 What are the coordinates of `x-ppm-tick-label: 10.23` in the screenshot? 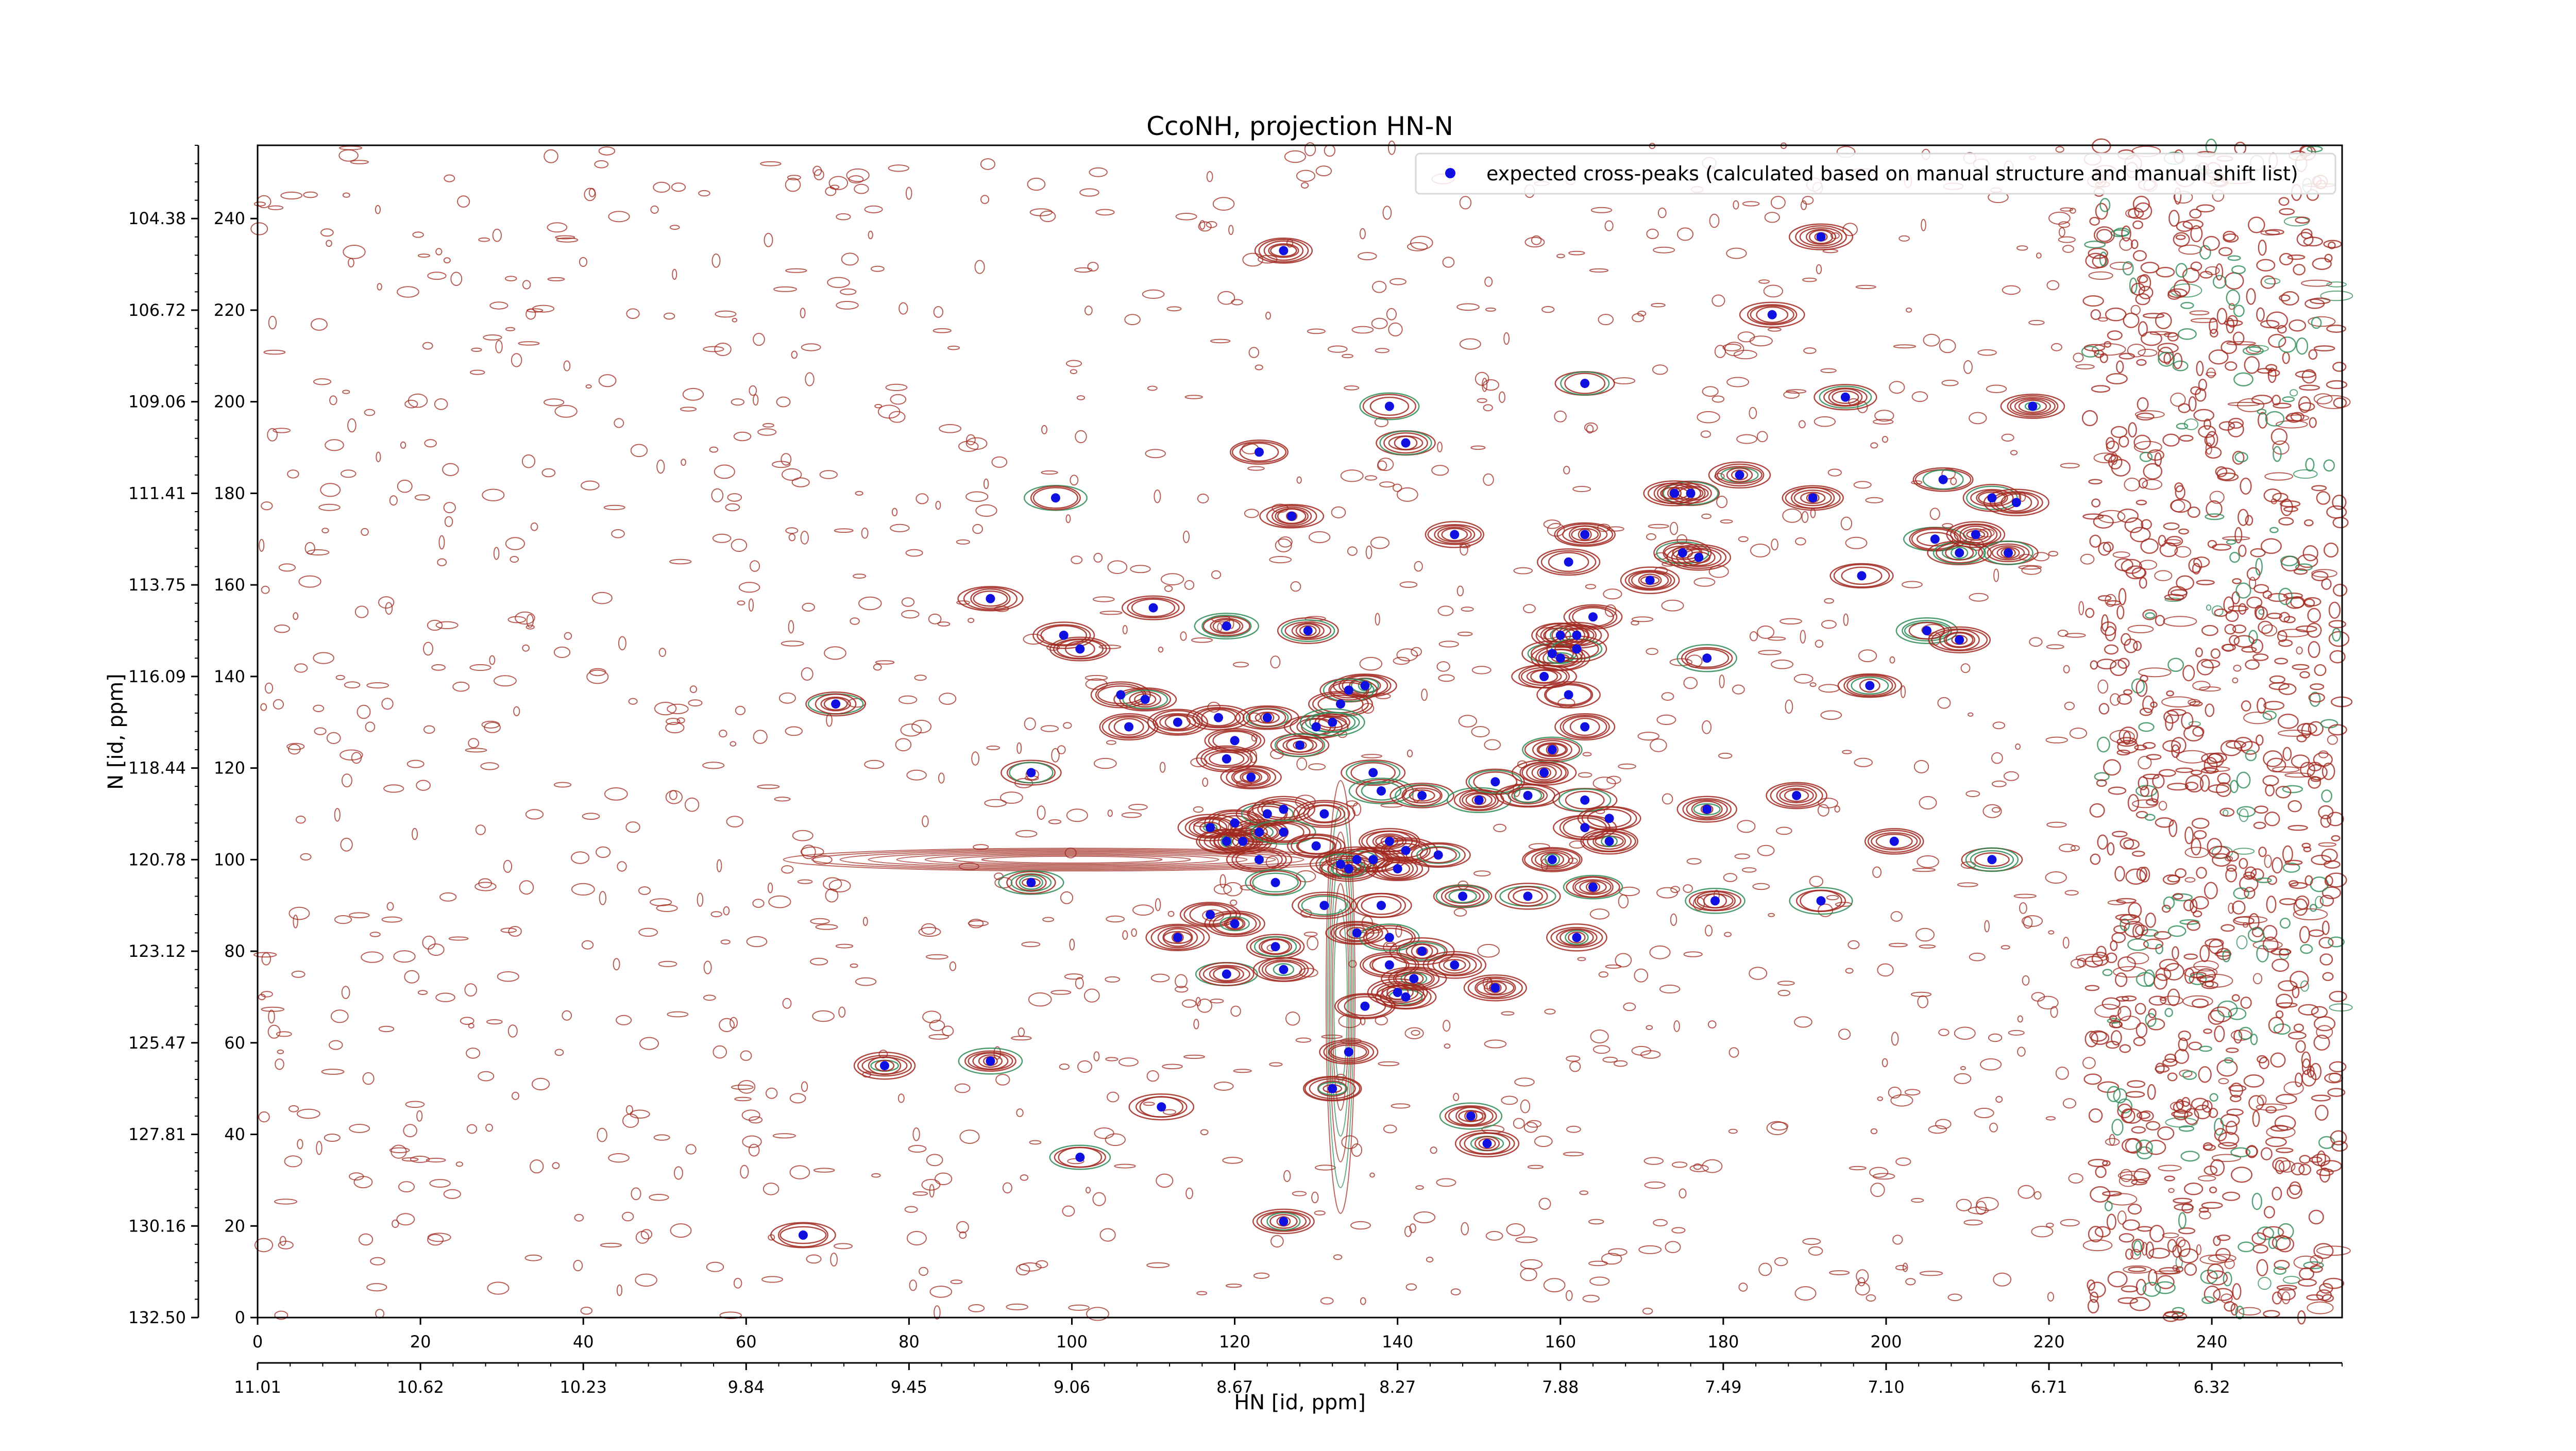 It's located at (583, 1387).